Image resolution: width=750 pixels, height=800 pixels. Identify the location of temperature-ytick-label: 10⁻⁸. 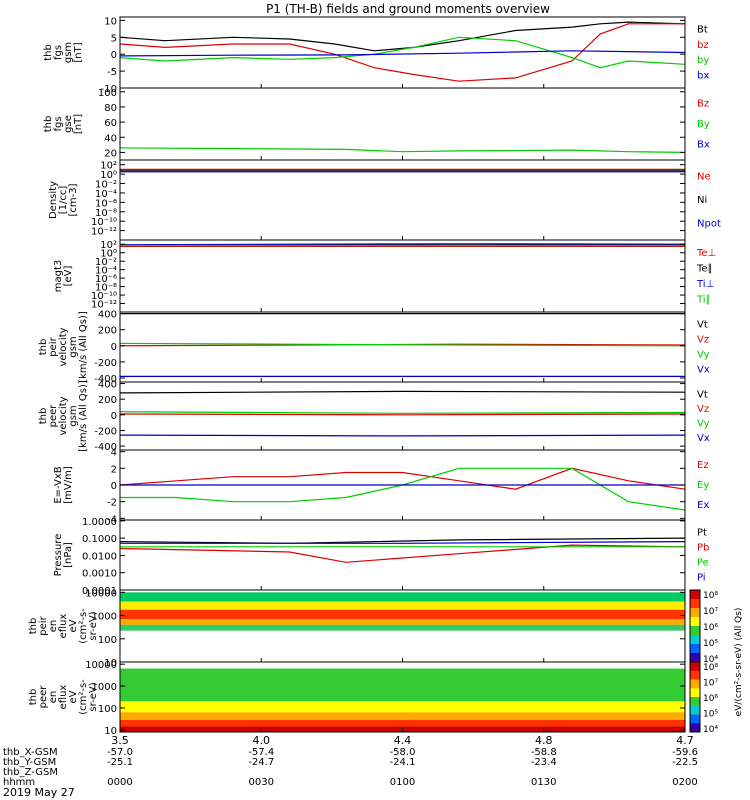
(106, 288).